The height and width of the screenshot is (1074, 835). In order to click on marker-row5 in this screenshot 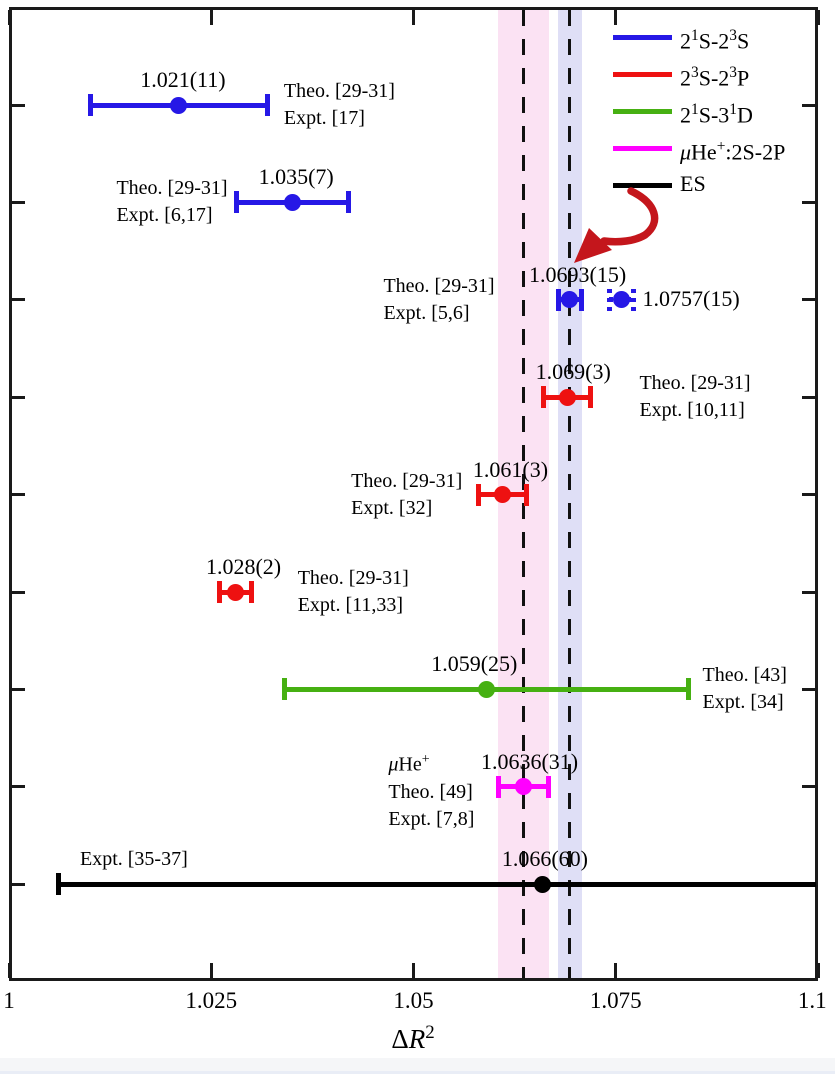, I will do `click(502, 495)`.